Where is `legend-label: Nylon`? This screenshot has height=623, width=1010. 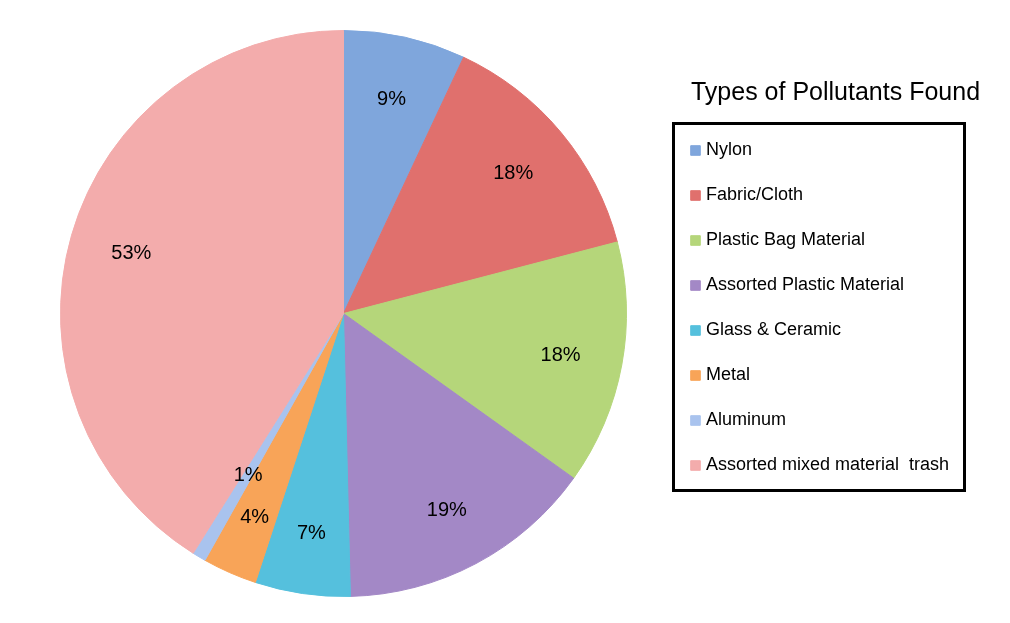 legend-label: Nylon is located at coordinates (729, 149).